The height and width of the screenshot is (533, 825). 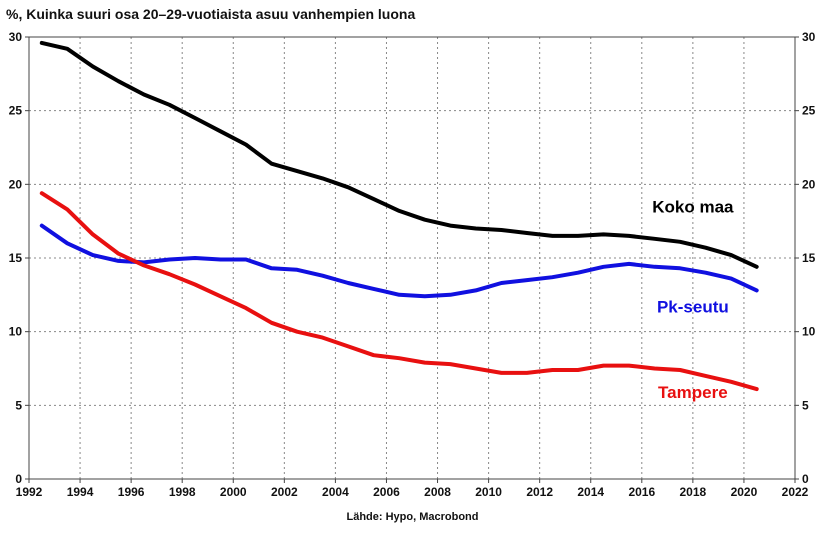 I want to click on y-tick-label-left: 0, so click(x=18, y=479).